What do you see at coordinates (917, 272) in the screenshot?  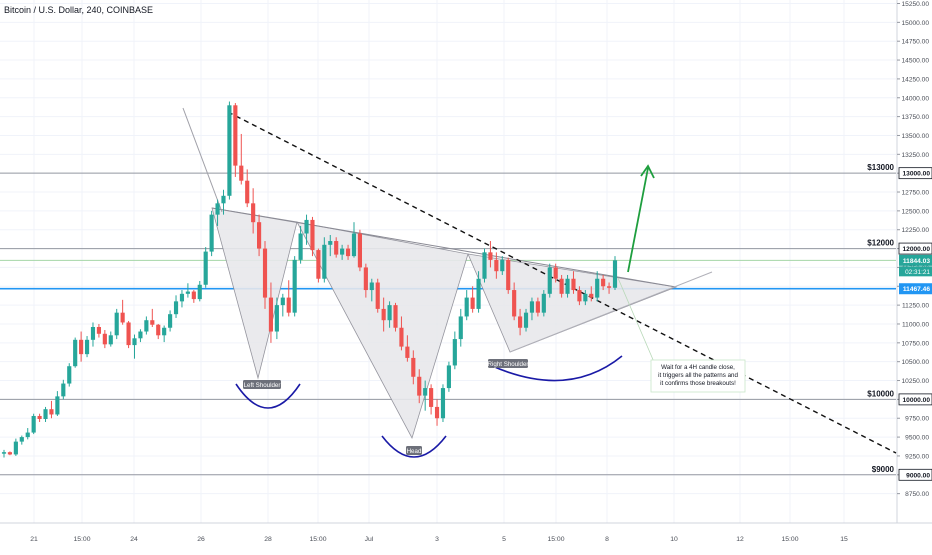 I see `countdown-text: 02:31:21` at bounding box center [917, 272].